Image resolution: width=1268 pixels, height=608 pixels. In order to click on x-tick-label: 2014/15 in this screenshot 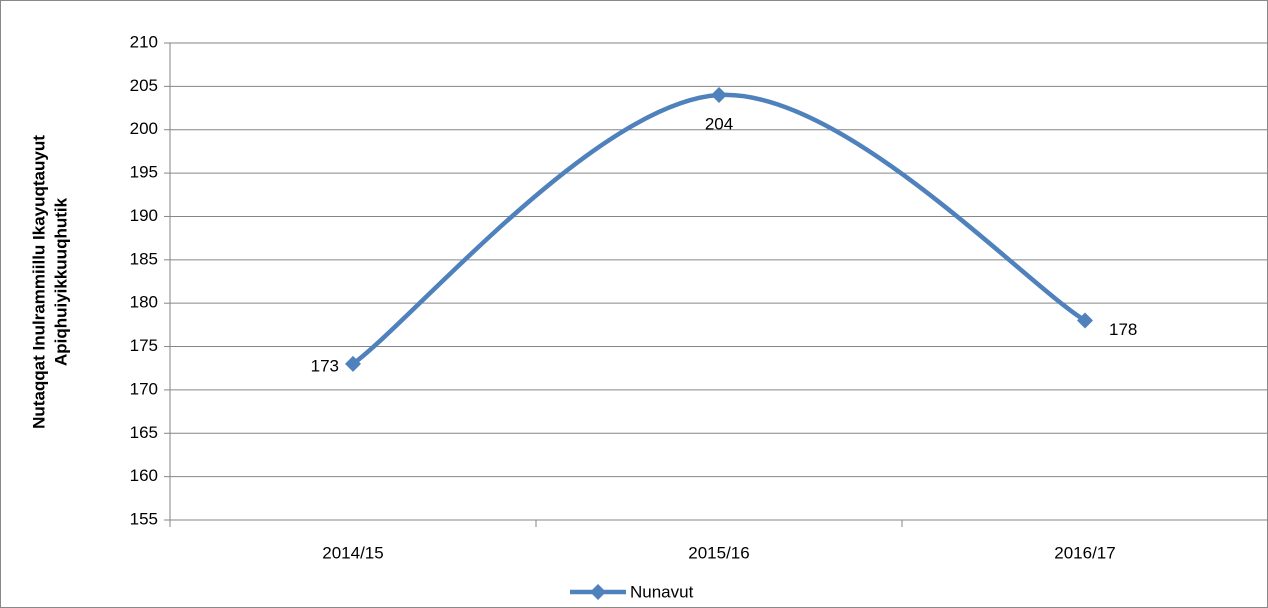, I will do `click(352, 552)`.